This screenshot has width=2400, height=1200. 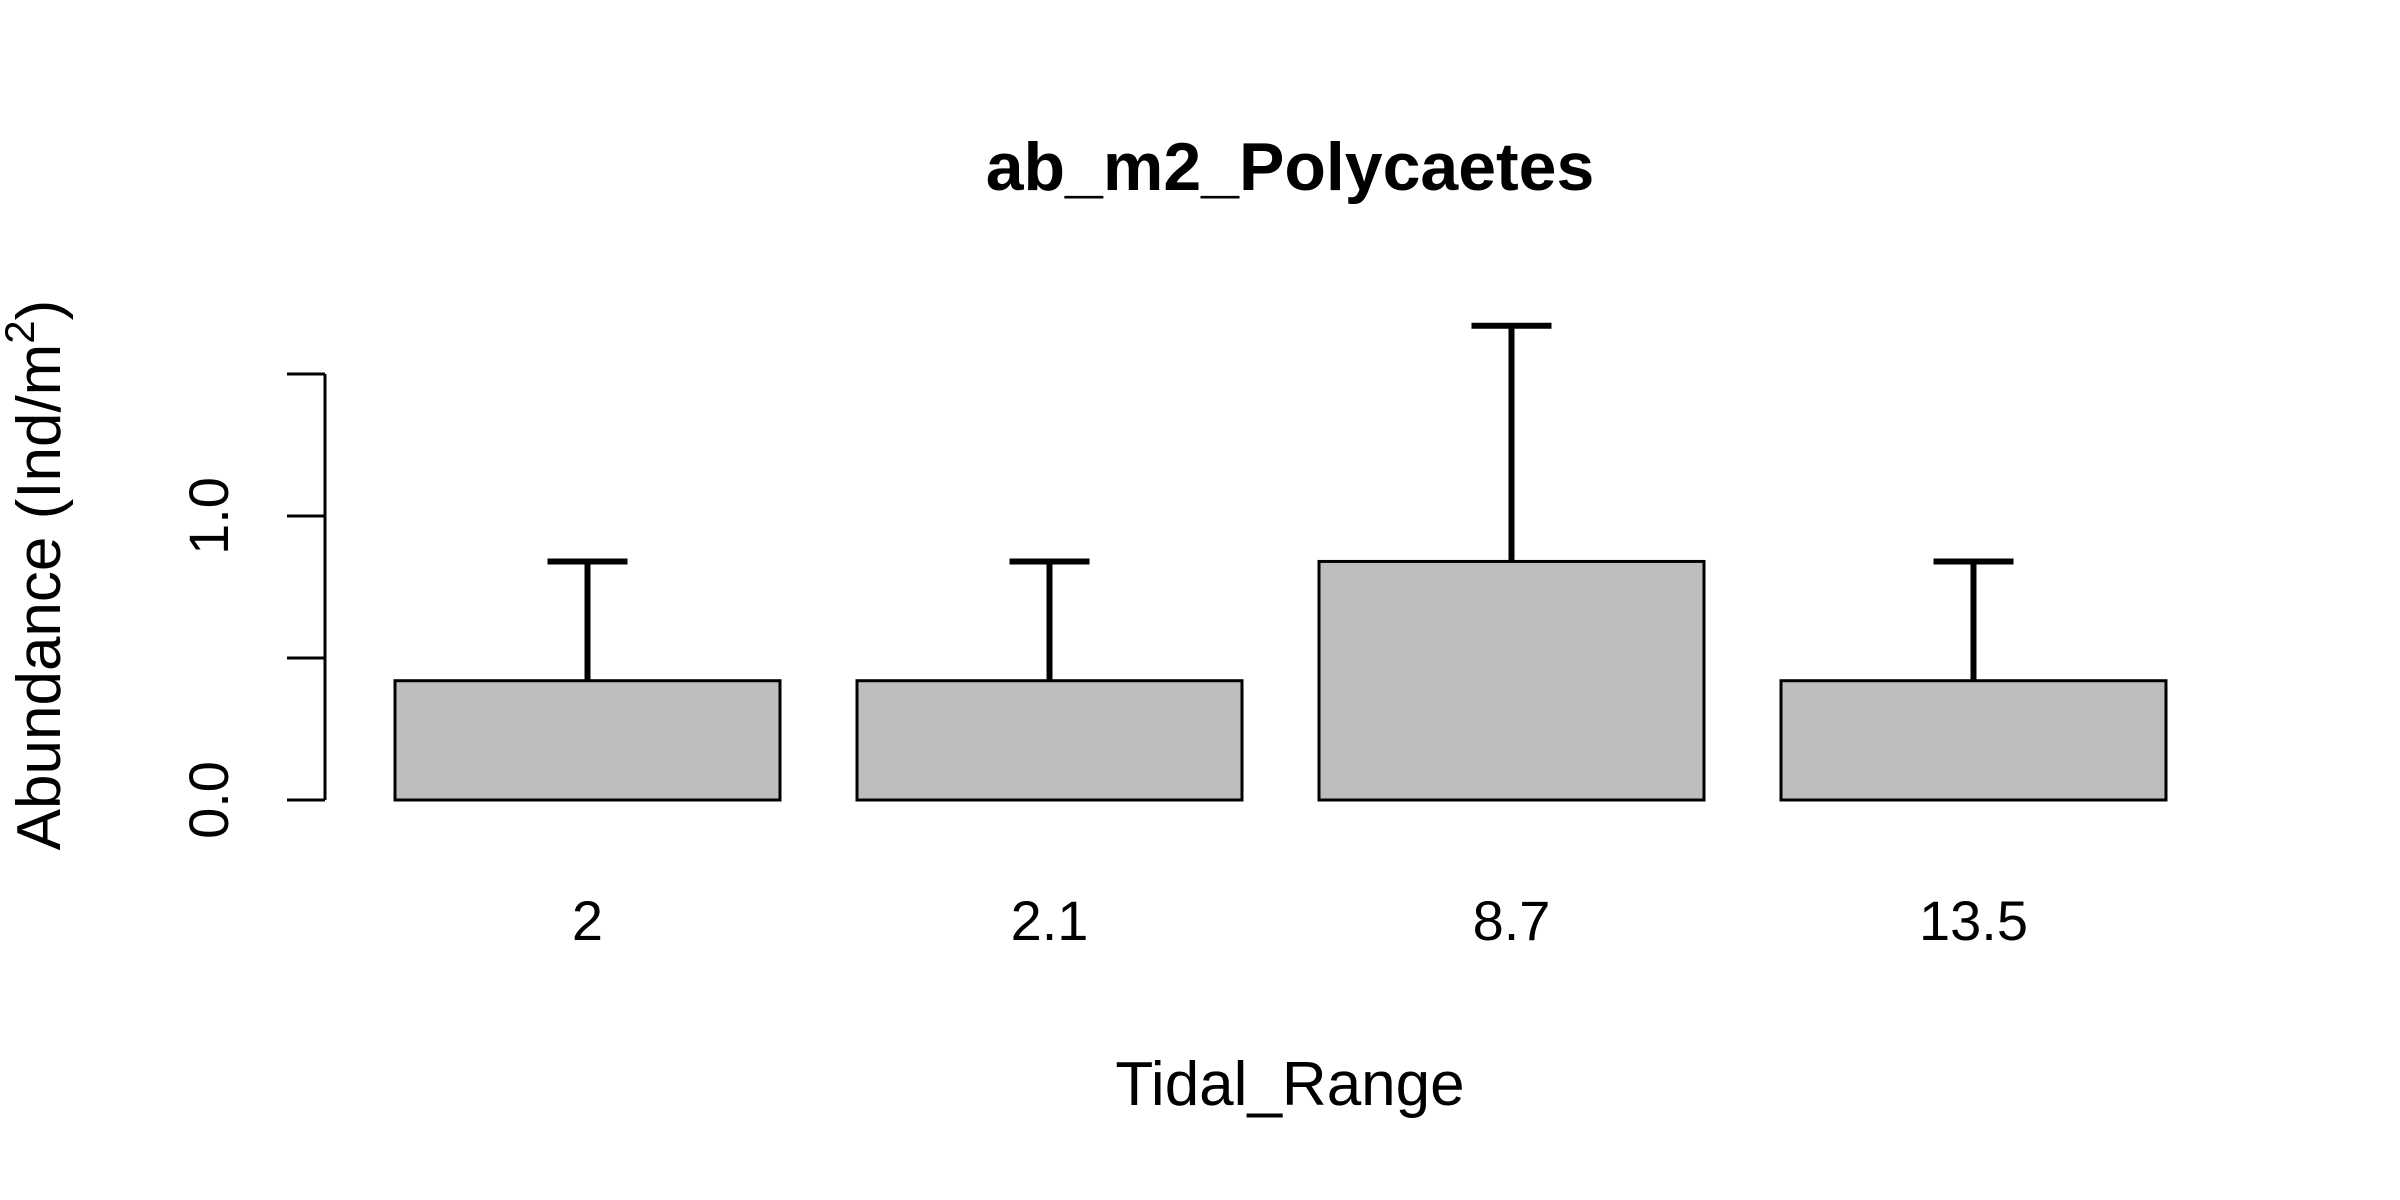 I want to click on y-axis: 0.0 1.0, so click(x=252, y=605).